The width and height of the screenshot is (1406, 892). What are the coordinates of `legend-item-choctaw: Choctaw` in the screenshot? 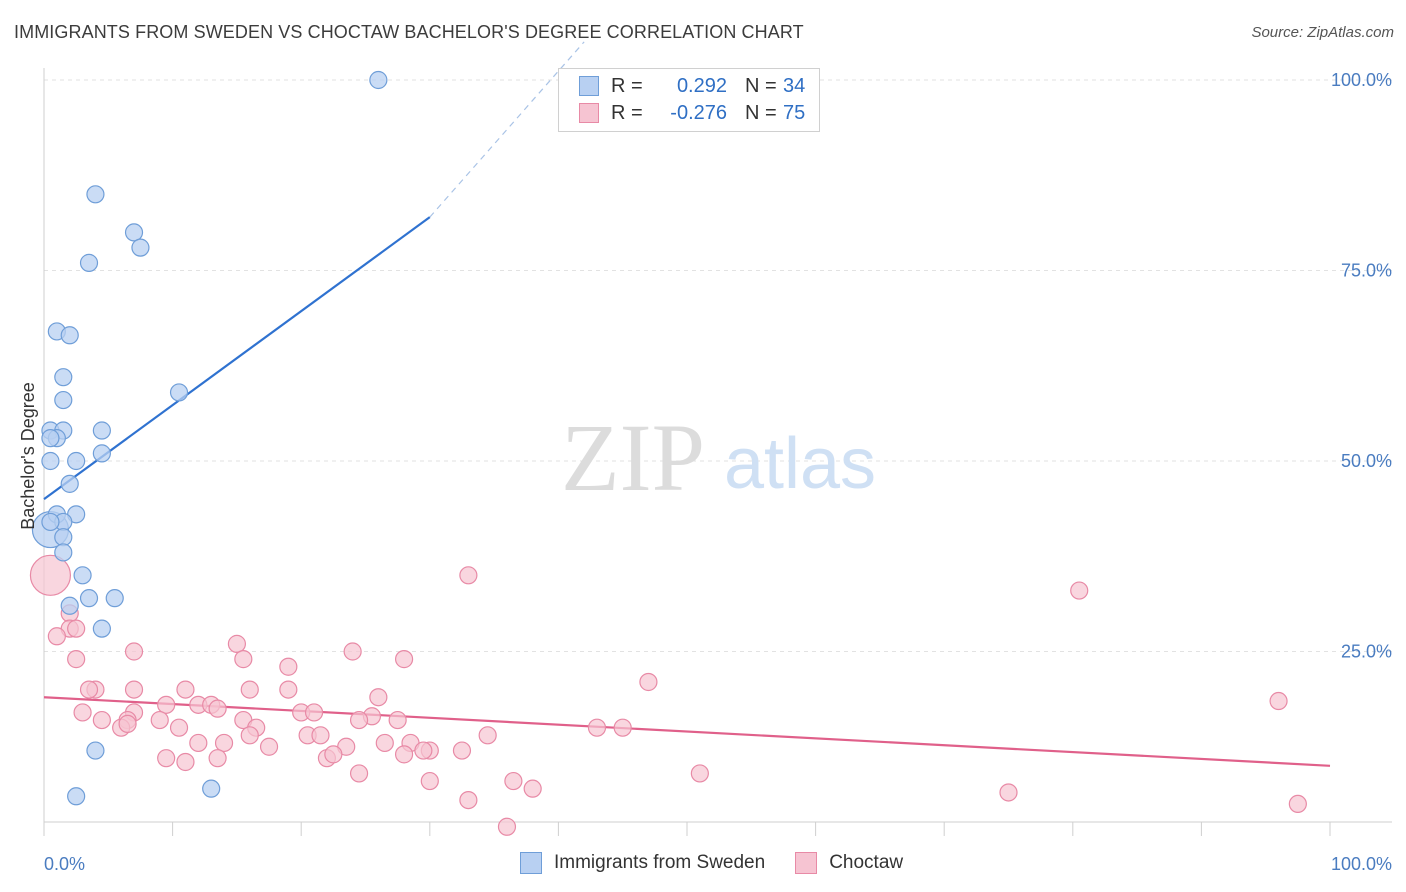 It's located at (849, 863).